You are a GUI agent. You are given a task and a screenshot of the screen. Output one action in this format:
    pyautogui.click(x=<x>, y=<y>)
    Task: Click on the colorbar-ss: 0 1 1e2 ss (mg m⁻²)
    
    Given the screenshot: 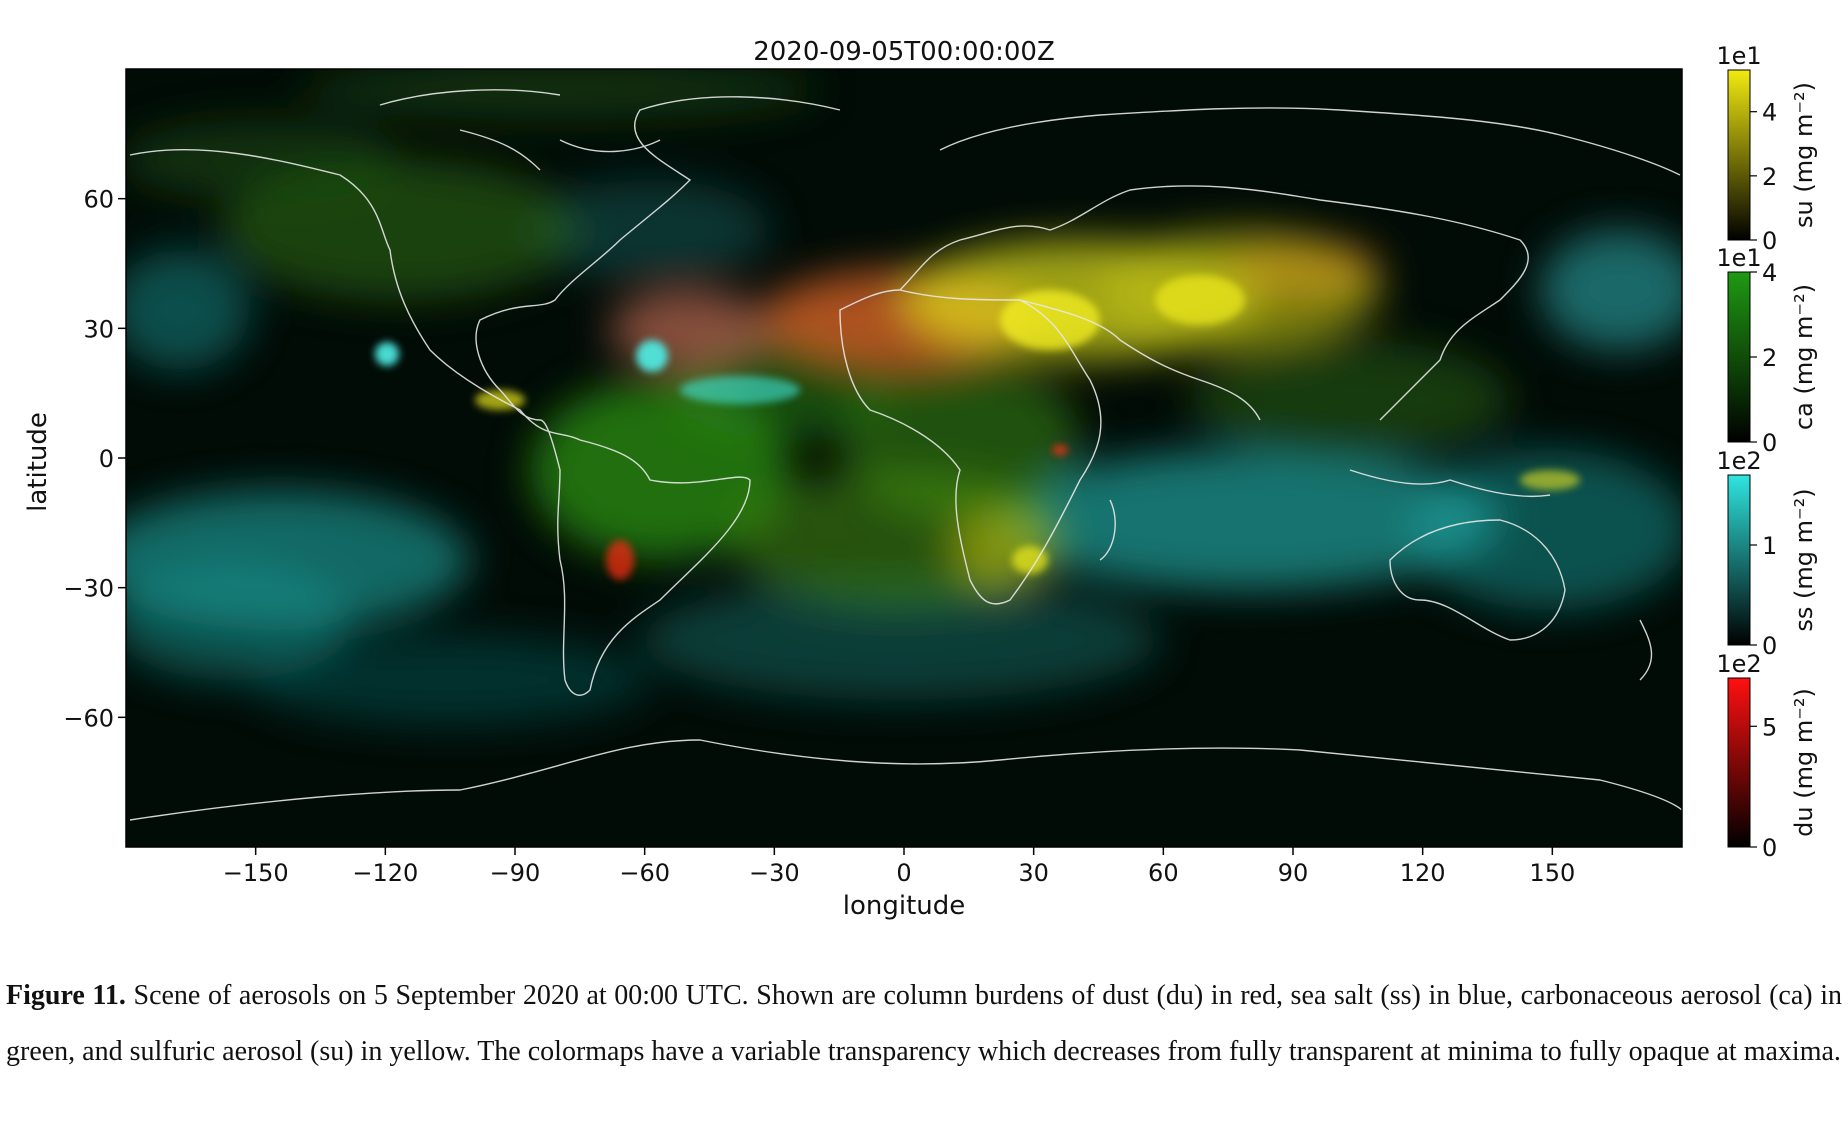 What is the action you would take?
    pyautogui.click(x=1767, y=553)
    